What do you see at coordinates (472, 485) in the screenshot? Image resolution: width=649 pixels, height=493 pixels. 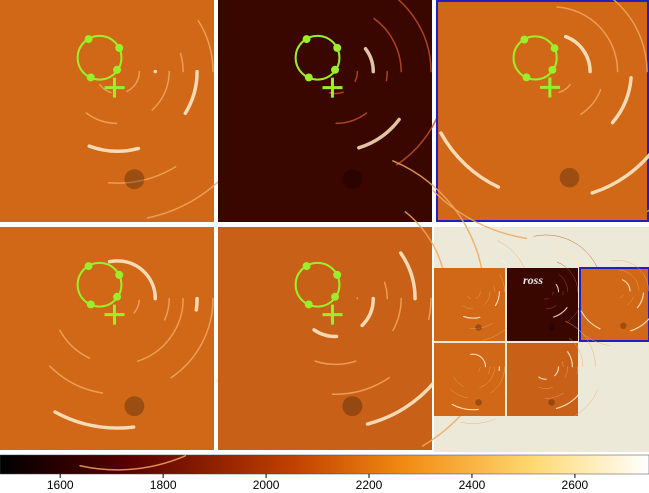 I see `colorbar-tick-label: 2400` at bounding box center [472, 485].